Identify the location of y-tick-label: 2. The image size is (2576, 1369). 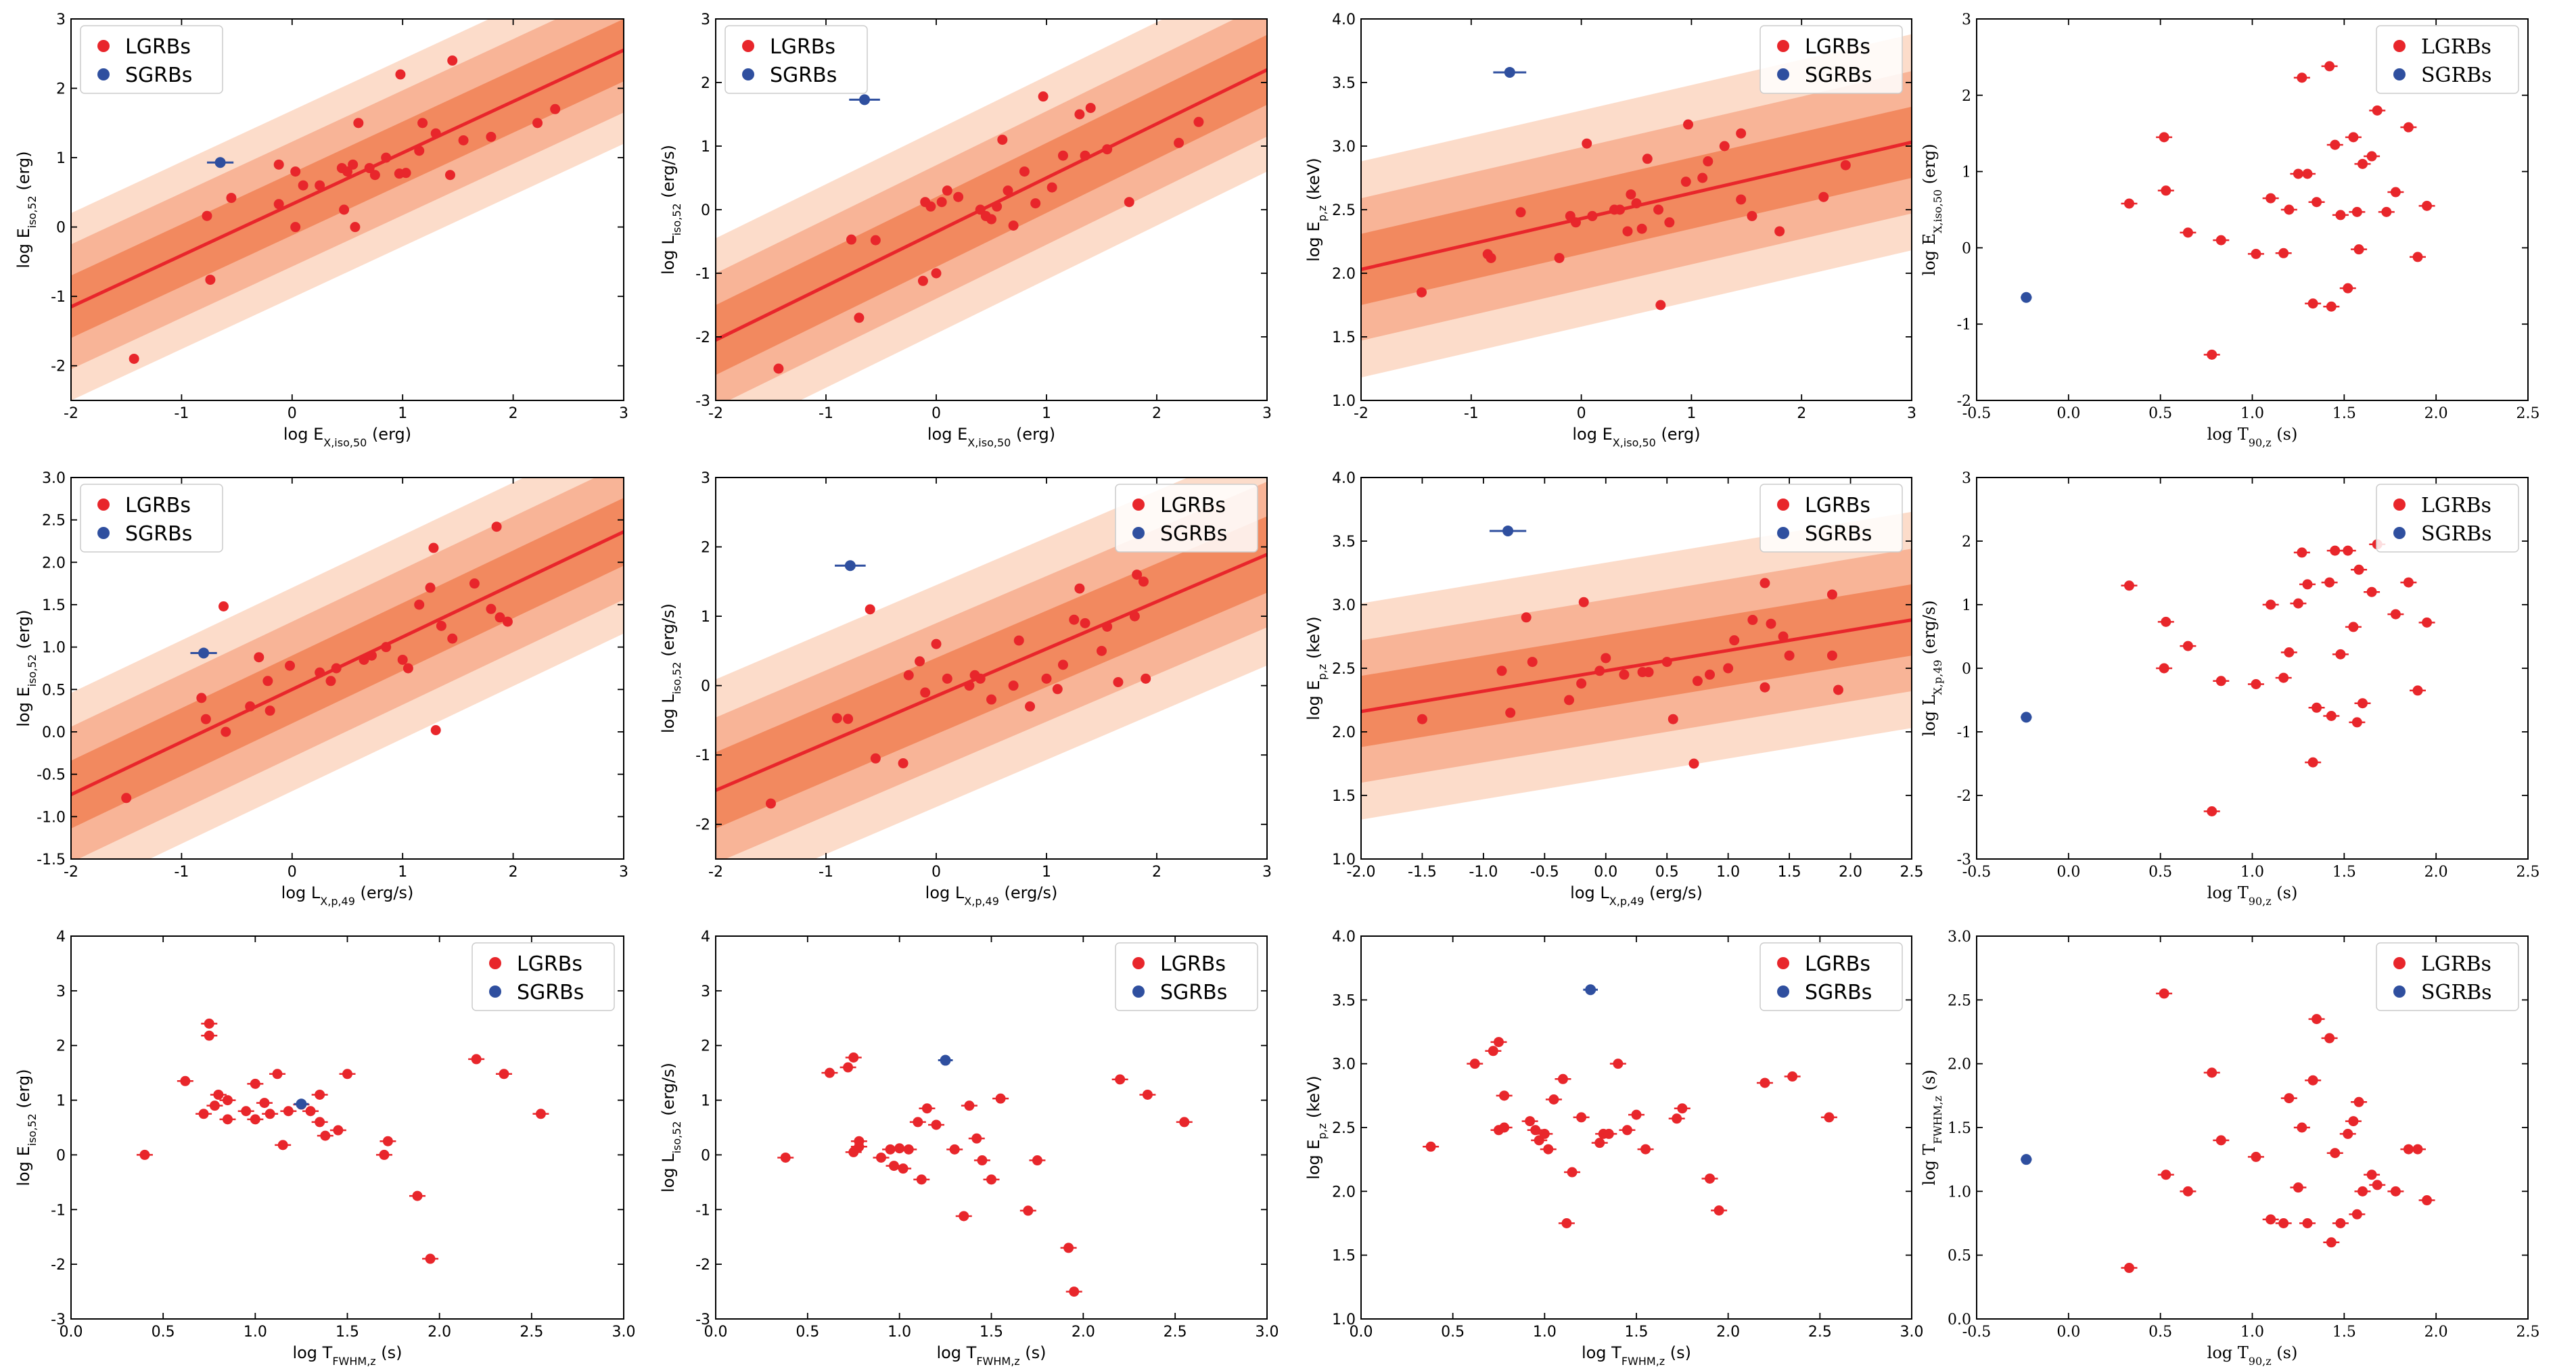
(705, 1046).